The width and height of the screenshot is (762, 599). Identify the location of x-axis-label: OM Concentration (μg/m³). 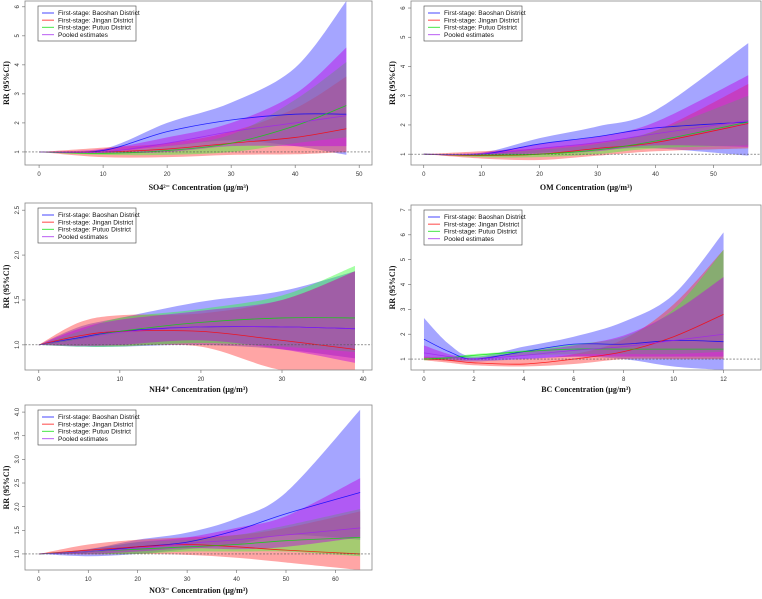
(586, 187).